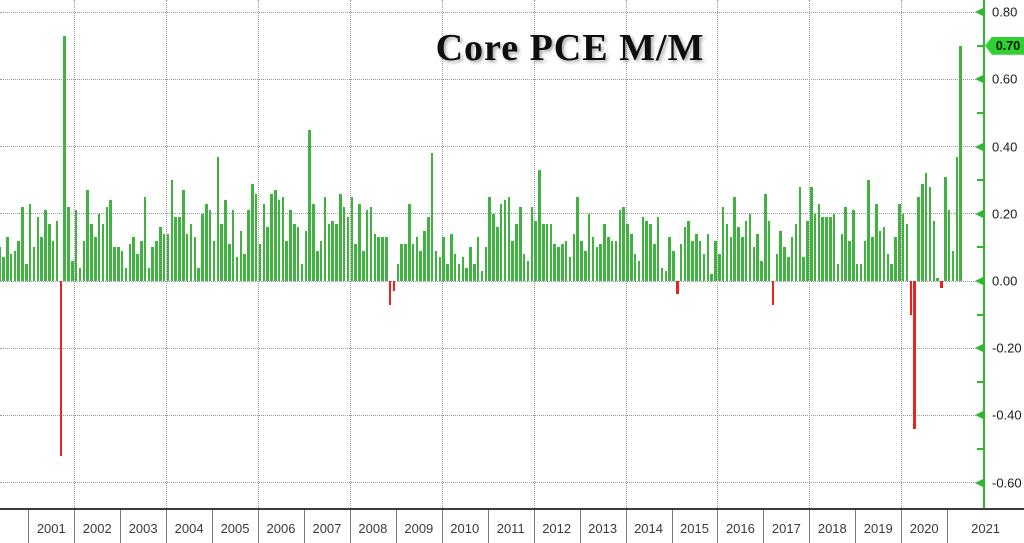  What do you see at coordinates (694, 528) in the screenshot?
I see `year-label: 2015` at bounding box center [694, 528].